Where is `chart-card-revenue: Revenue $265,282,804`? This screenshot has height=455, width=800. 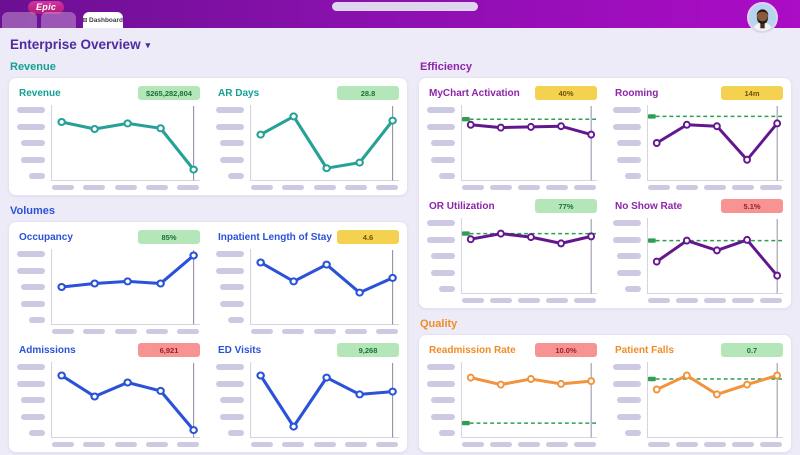
chart-card-revenue: Revenue $265,282,804 is located at coordinates (108, 138).